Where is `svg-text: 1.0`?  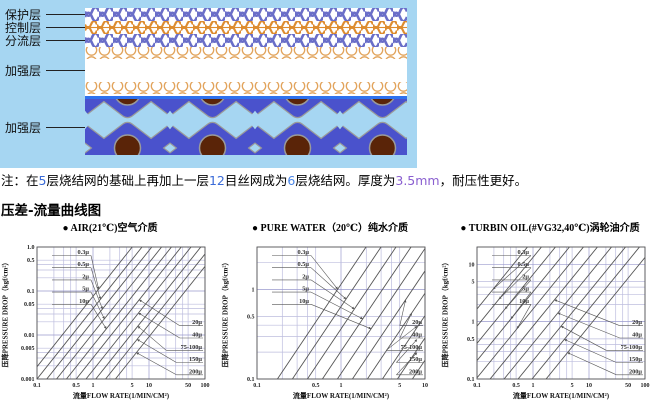 svg-text: 1.0 is located at coordinates (31, 248).